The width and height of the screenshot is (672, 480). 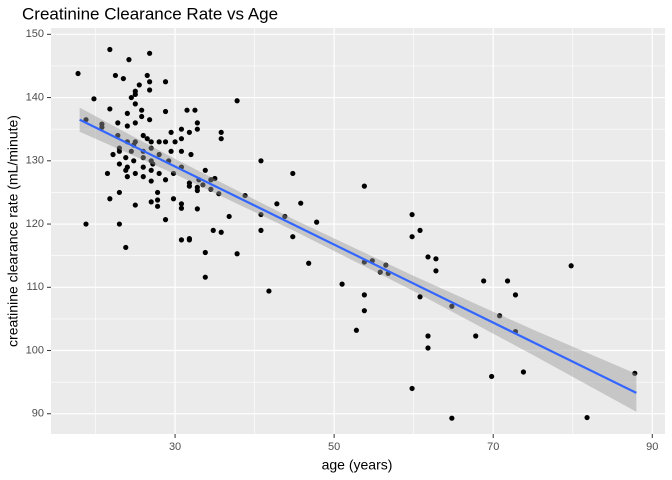 I want to click on y-tick-label: 120, so click(x=35, y=224).